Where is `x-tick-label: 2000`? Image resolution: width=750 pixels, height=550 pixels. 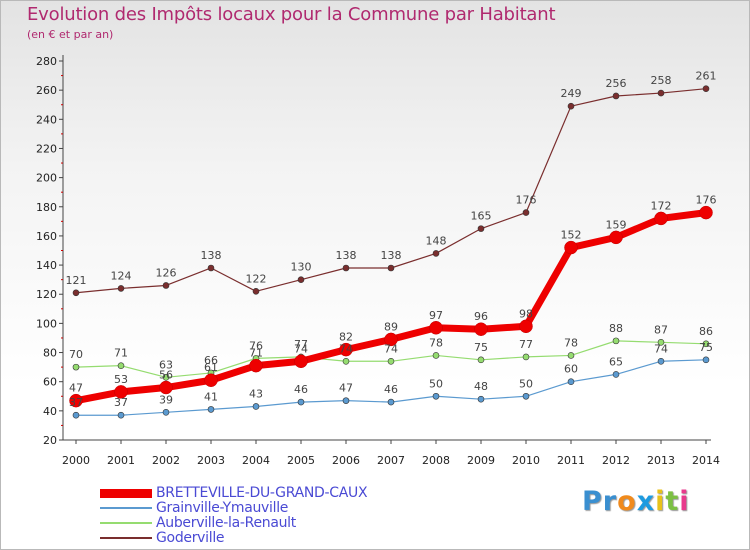 x-tick-label: 2000 is located at coordinates (76, 460).